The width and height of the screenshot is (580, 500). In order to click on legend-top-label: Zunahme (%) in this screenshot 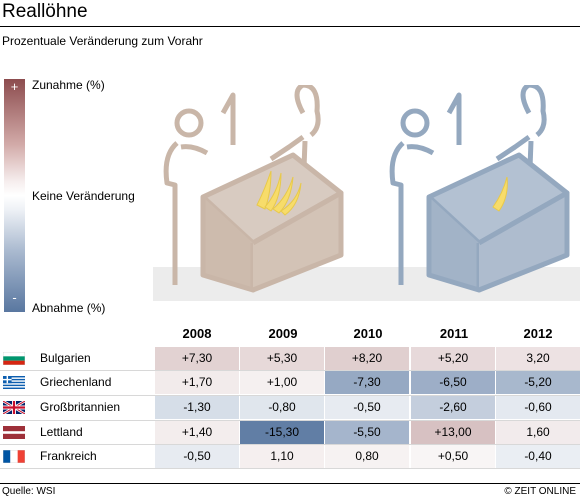, I will do `click(68, 85)`.